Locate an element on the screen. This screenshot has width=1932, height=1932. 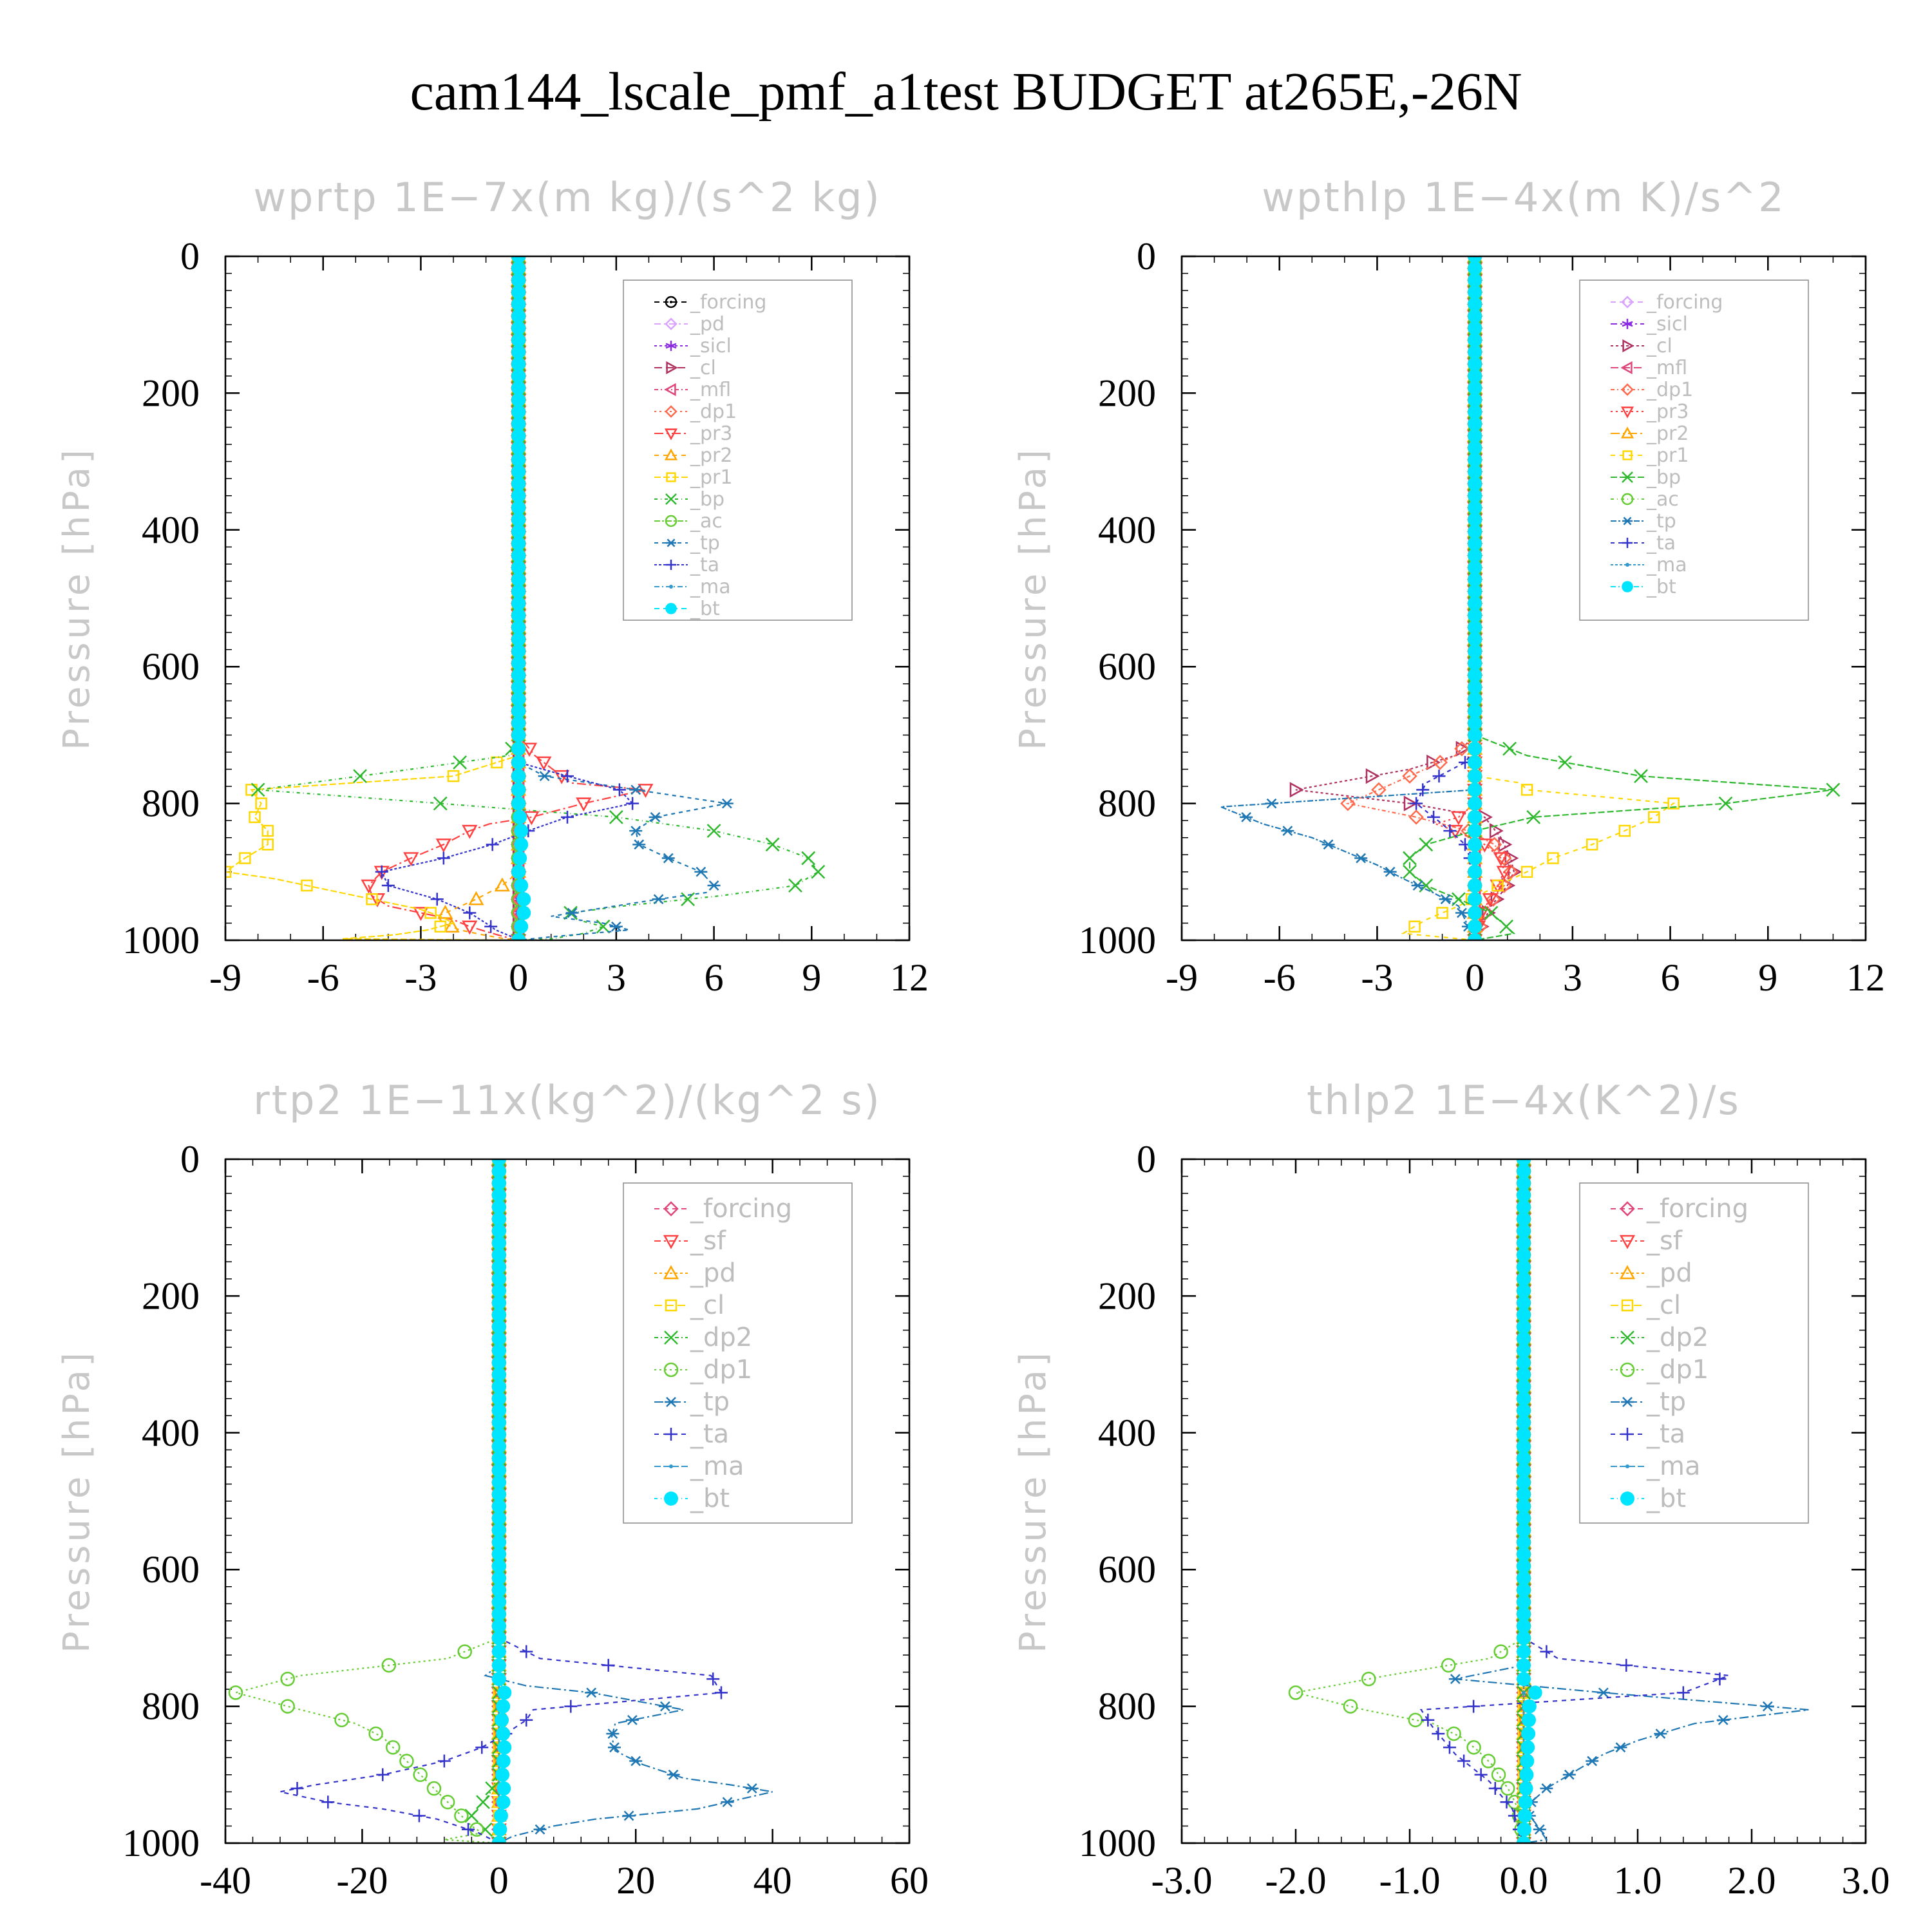
y-tick-label: 600 is located at coordinates (171, 666).